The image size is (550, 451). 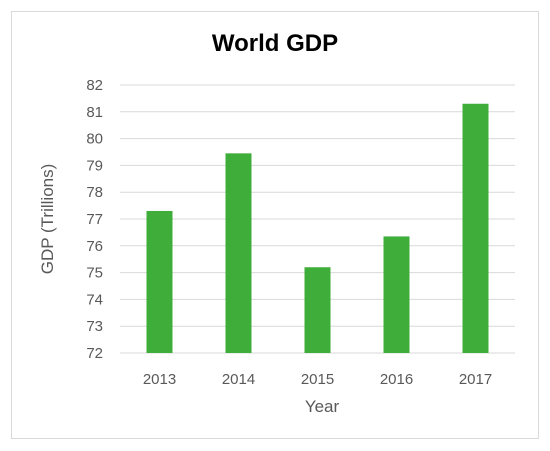 What do you see at coordinates (396, 379) in the screenshot?
I see `x-tick-label: 2016` at bounding box center [396, 379].